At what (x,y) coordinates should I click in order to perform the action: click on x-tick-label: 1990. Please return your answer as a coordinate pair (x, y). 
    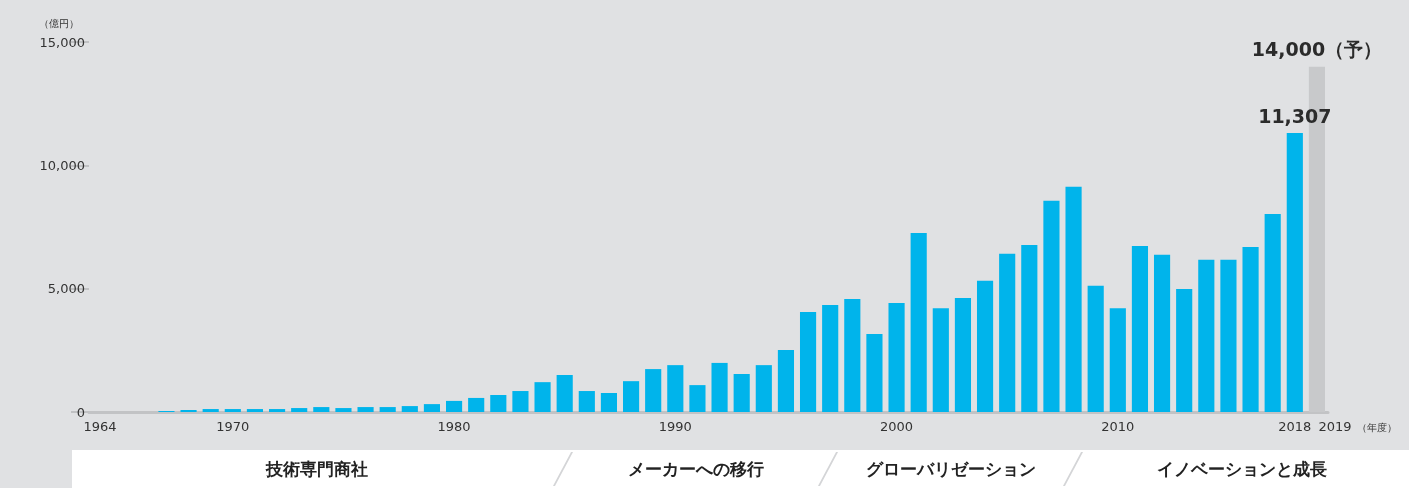
    Looking at the image, I should click on (675, 426).